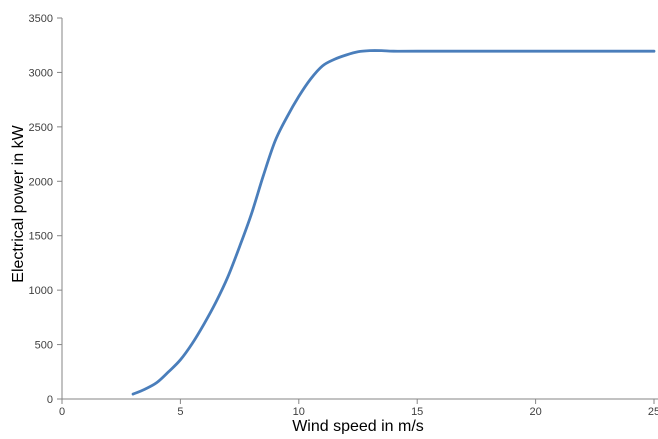 This screenshot has width=658, height=439. I want to click on x-tick-label: 15, so click(417, 412).